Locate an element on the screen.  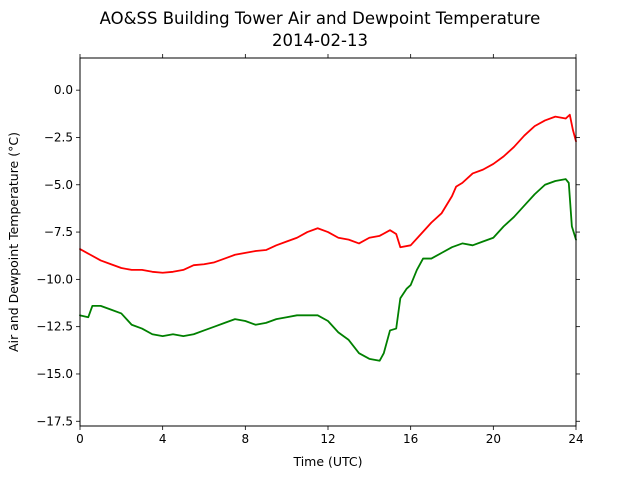
x-tick-label: 16 is located at coordinates (410, 439).